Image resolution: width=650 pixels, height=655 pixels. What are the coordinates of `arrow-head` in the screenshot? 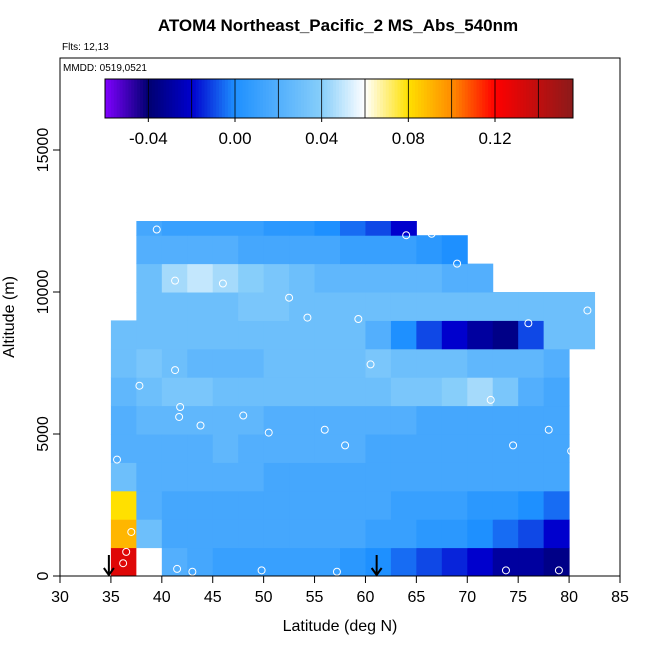 It's located at (376, 572).